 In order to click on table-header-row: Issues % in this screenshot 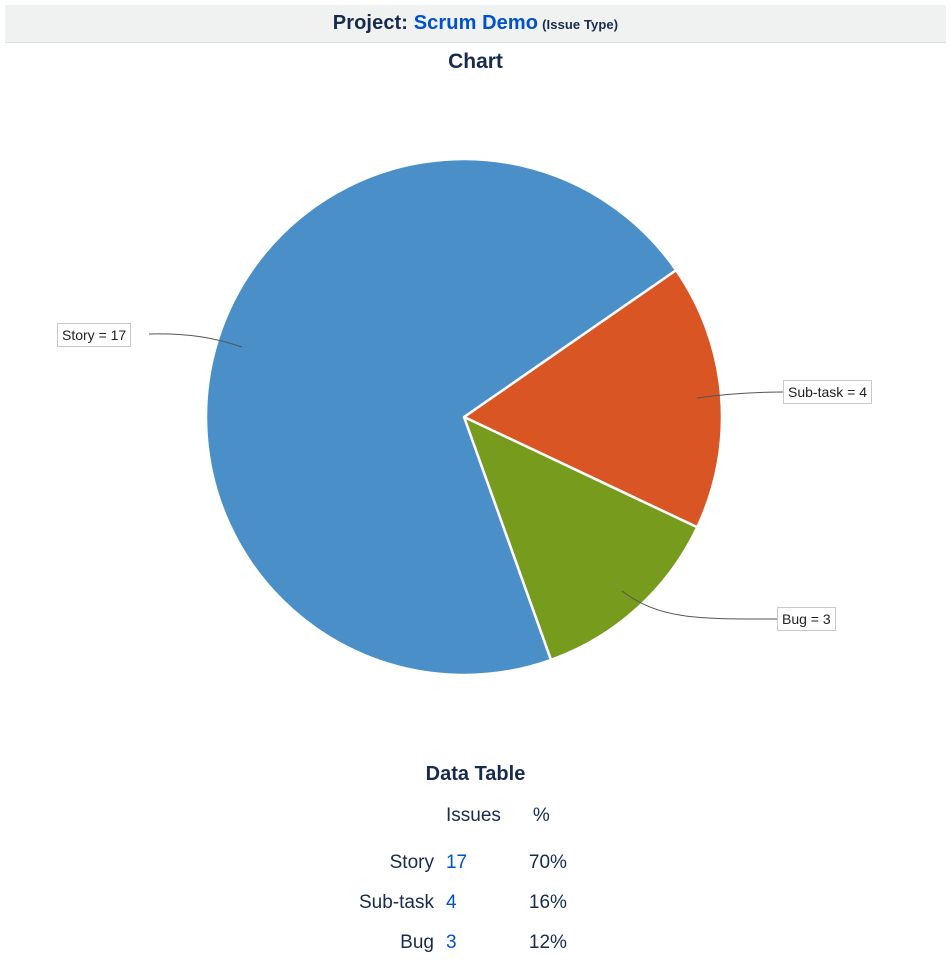, I will do `click(463, 824)`.